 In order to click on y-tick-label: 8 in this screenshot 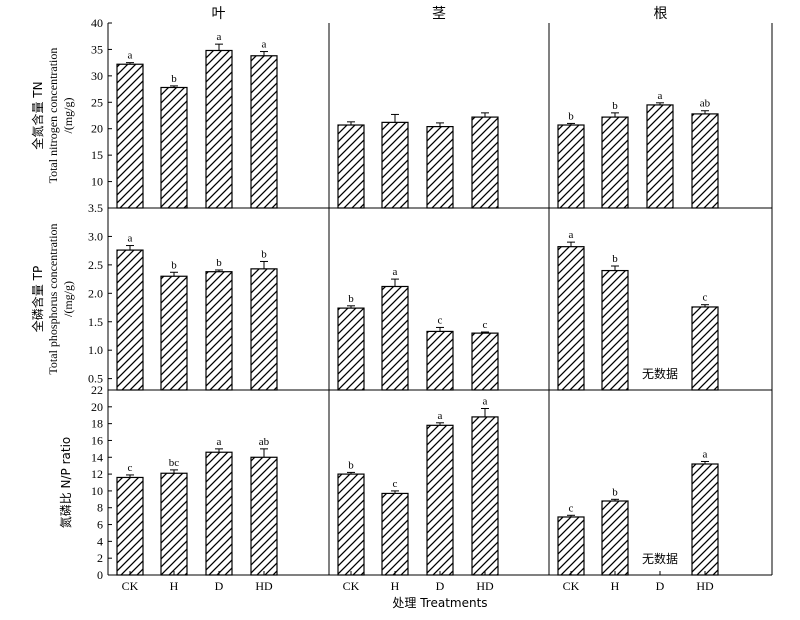, I will do `click(100, 508)`.